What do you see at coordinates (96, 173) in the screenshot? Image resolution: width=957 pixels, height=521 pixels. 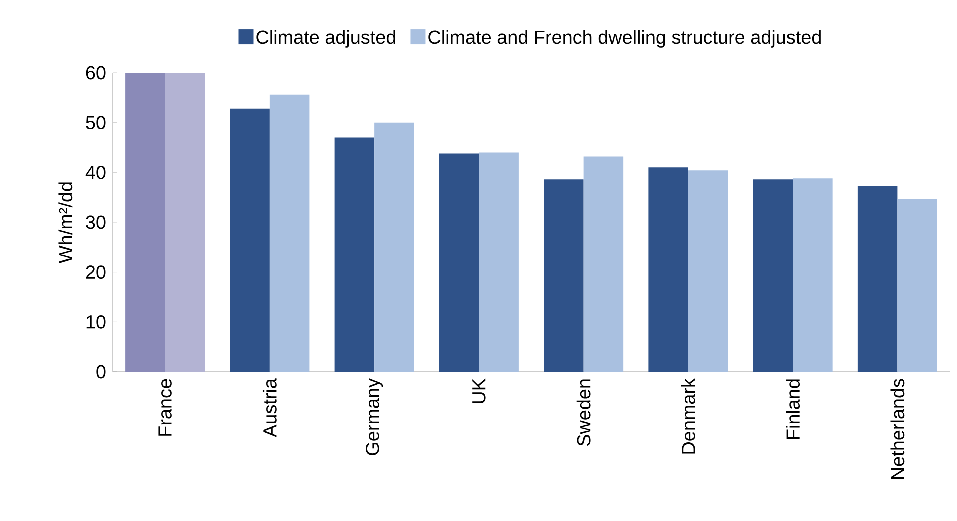 I see `y-tick-label: 40` at bounding box center [96, 173].